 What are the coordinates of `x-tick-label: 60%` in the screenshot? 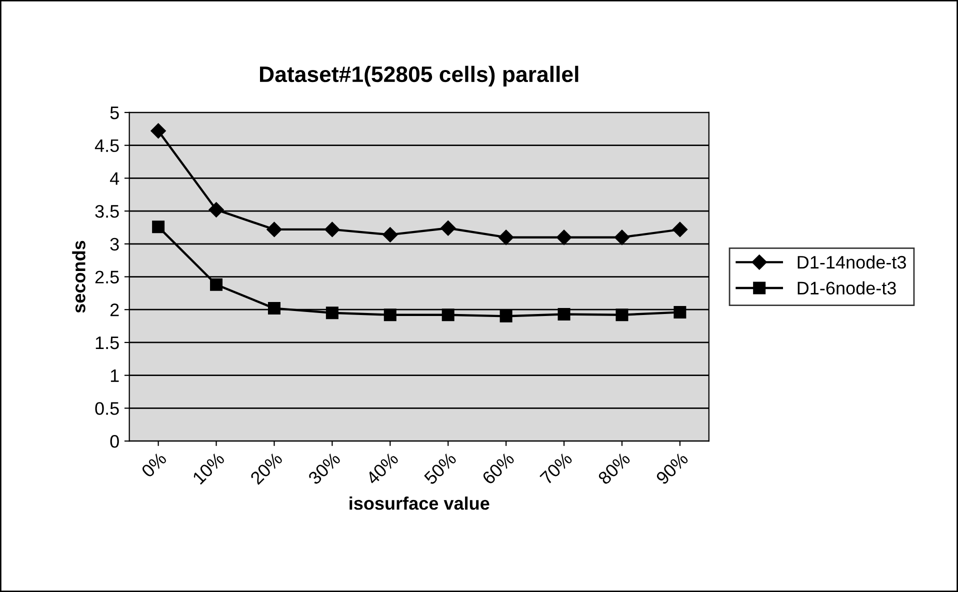 It's located at (498, 469).